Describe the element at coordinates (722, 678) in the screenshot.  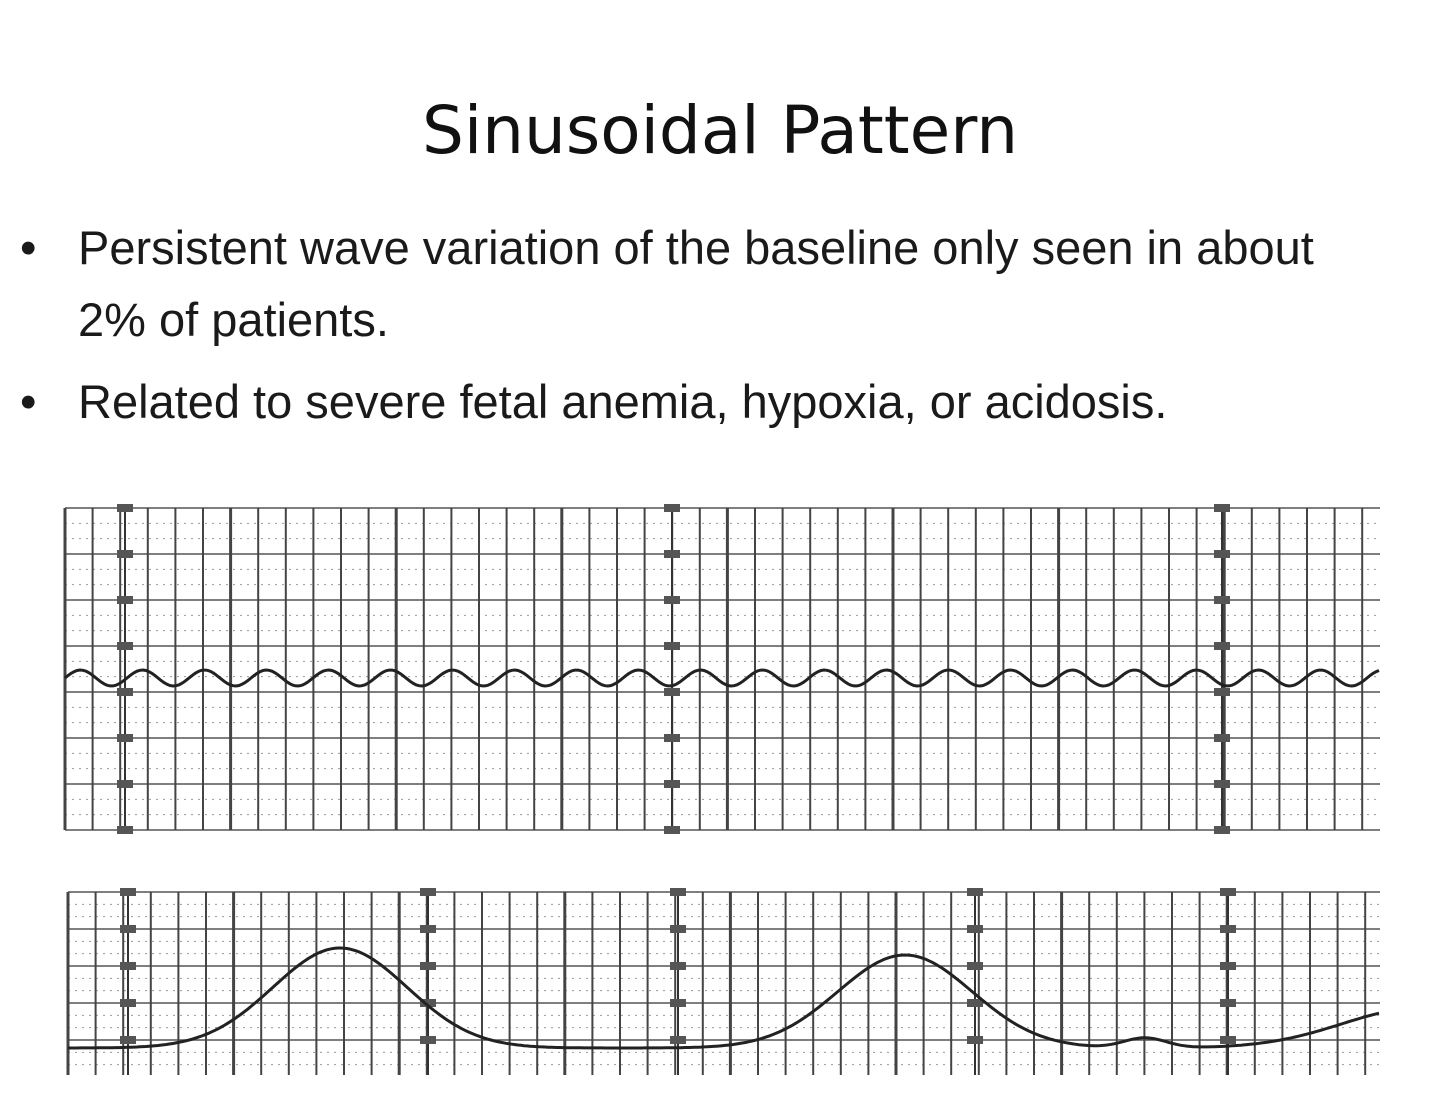
I see `fhr-sinusoidal-trace` at that location.